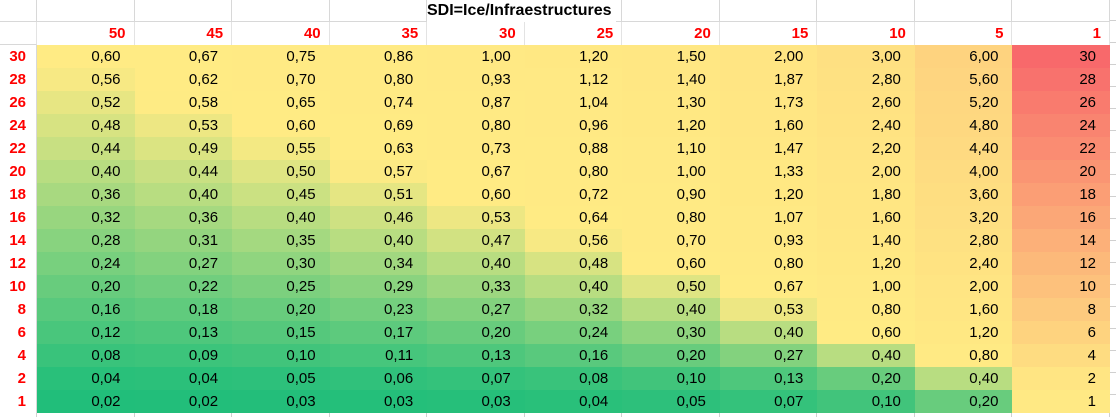  Describe the element at coordinates (671, 264) in the screenshot. I see `cell-r12-c20: 0,60` at that location.